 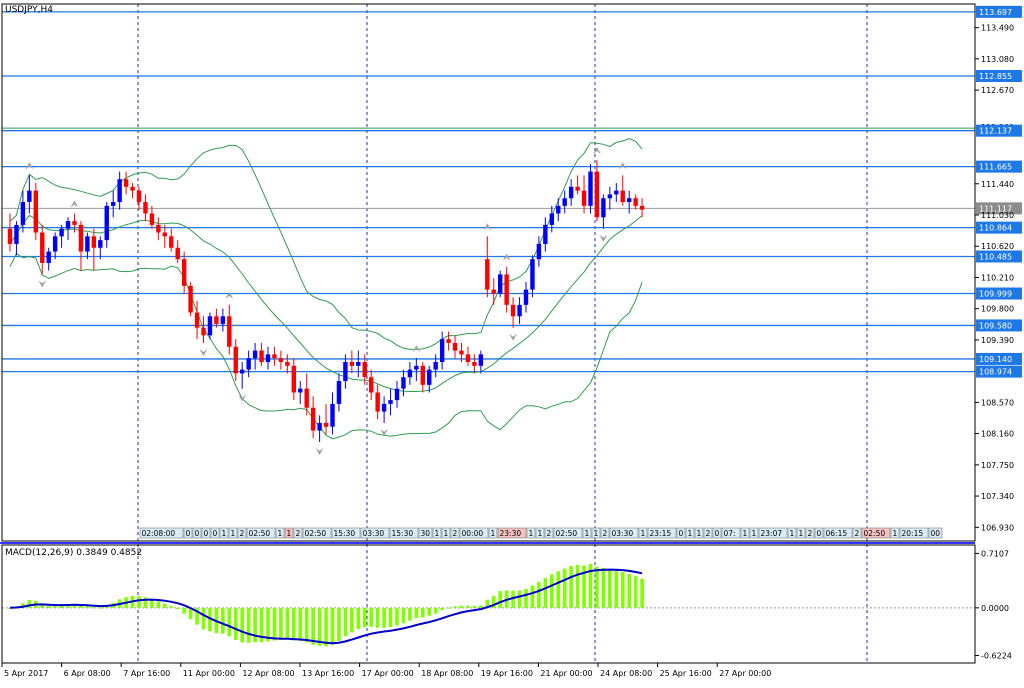 What do you see at coordinates (875, 533) in the screenshot?
I see `time-strip-label: 02:50` at bounding box center [875, 533].